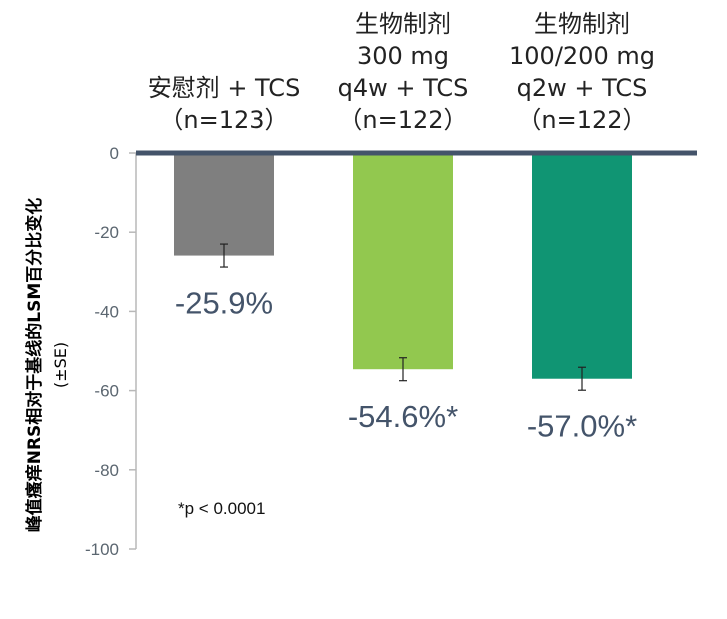 The height and width of the screenshot is (619, 727). Describe the element at coordinates (60, 365) in the screenshot. I see `y-axis-subtitle: (±SE)` at that location.